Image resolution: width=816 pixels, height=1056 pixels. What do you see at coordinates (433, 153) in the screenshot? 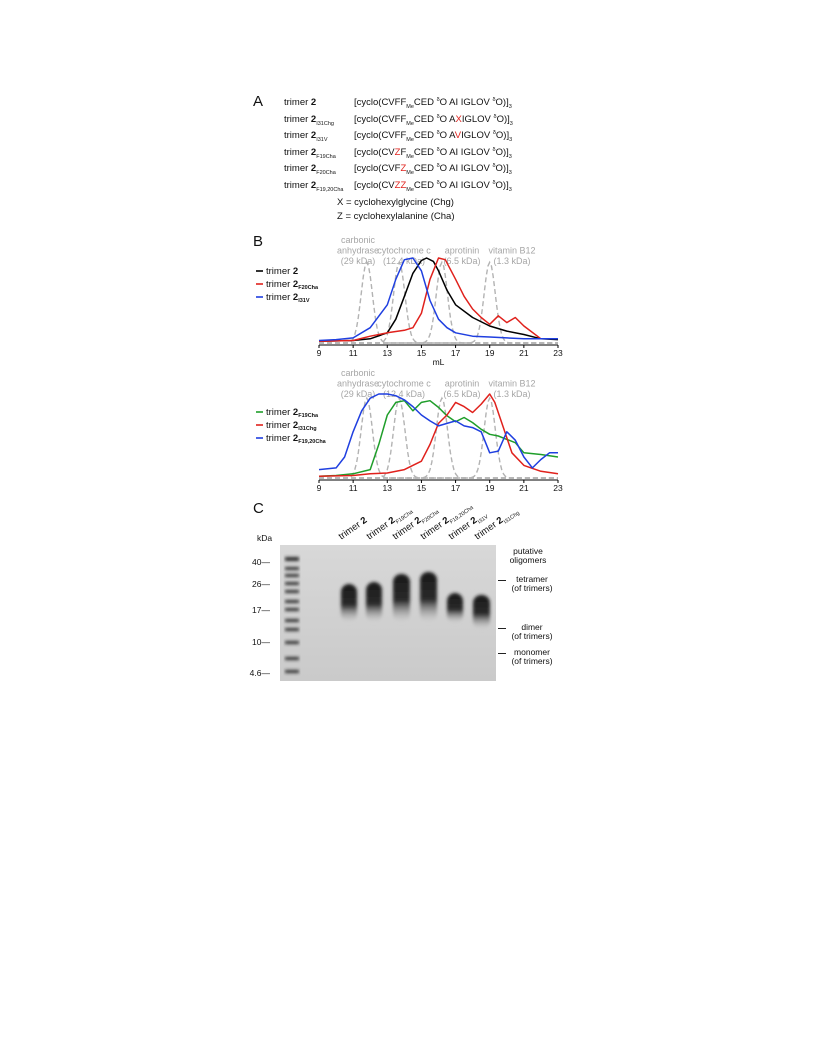
I see `sequence: [cyclo(CVZFMeCED δO AI IGLOV δO)]3` at bounding box center [433, 153].